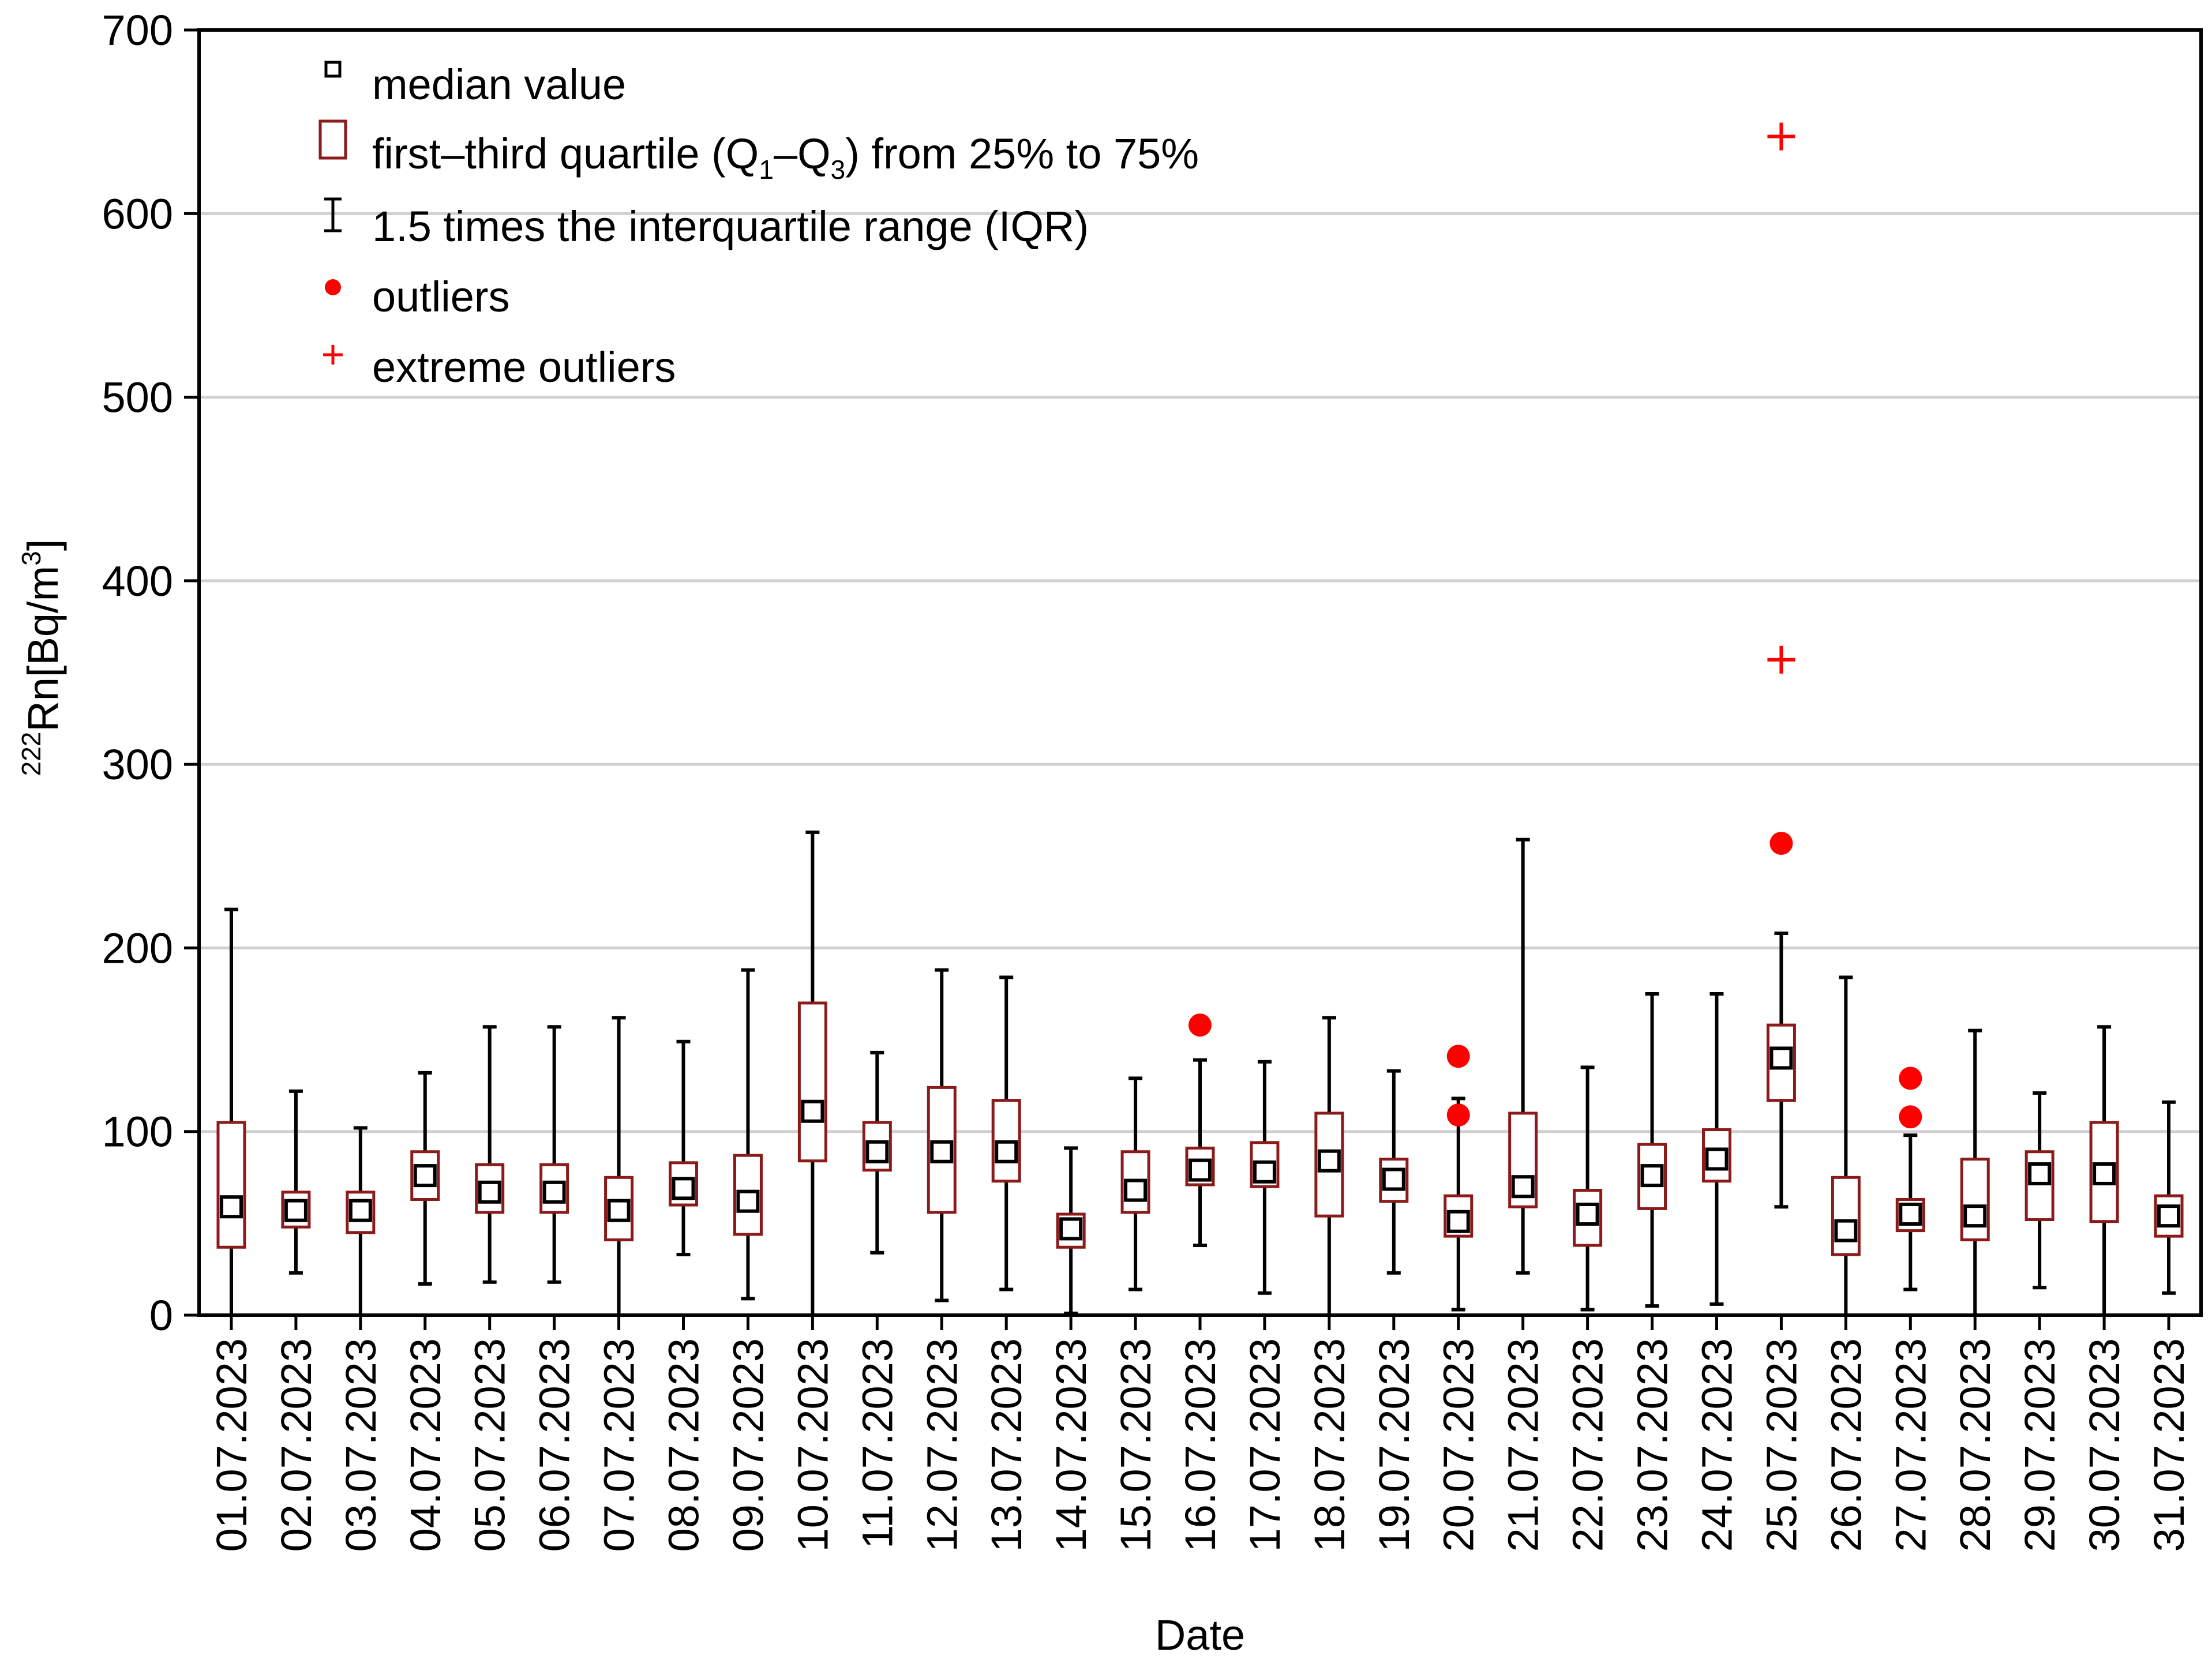 Image resolution: width=2212 pixels, height=1667 pixels. Describe the element at coordinates (1200, 1445) in the screenshot. I see `x-tick-label: 16.07.2023` at that location.